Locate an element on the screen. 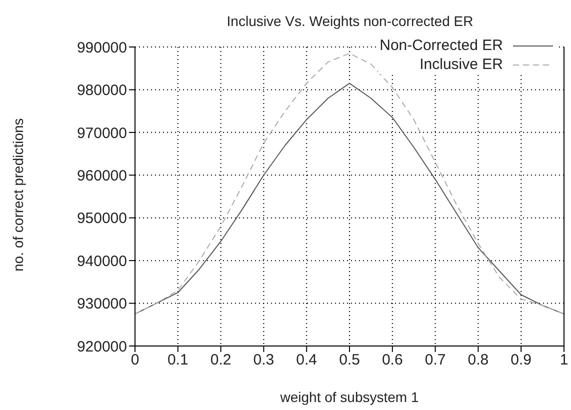 The image size is (571, 410). chart-title: Inclusive Vs. Weights non-corrected ER is located at coordinates (350, 21).